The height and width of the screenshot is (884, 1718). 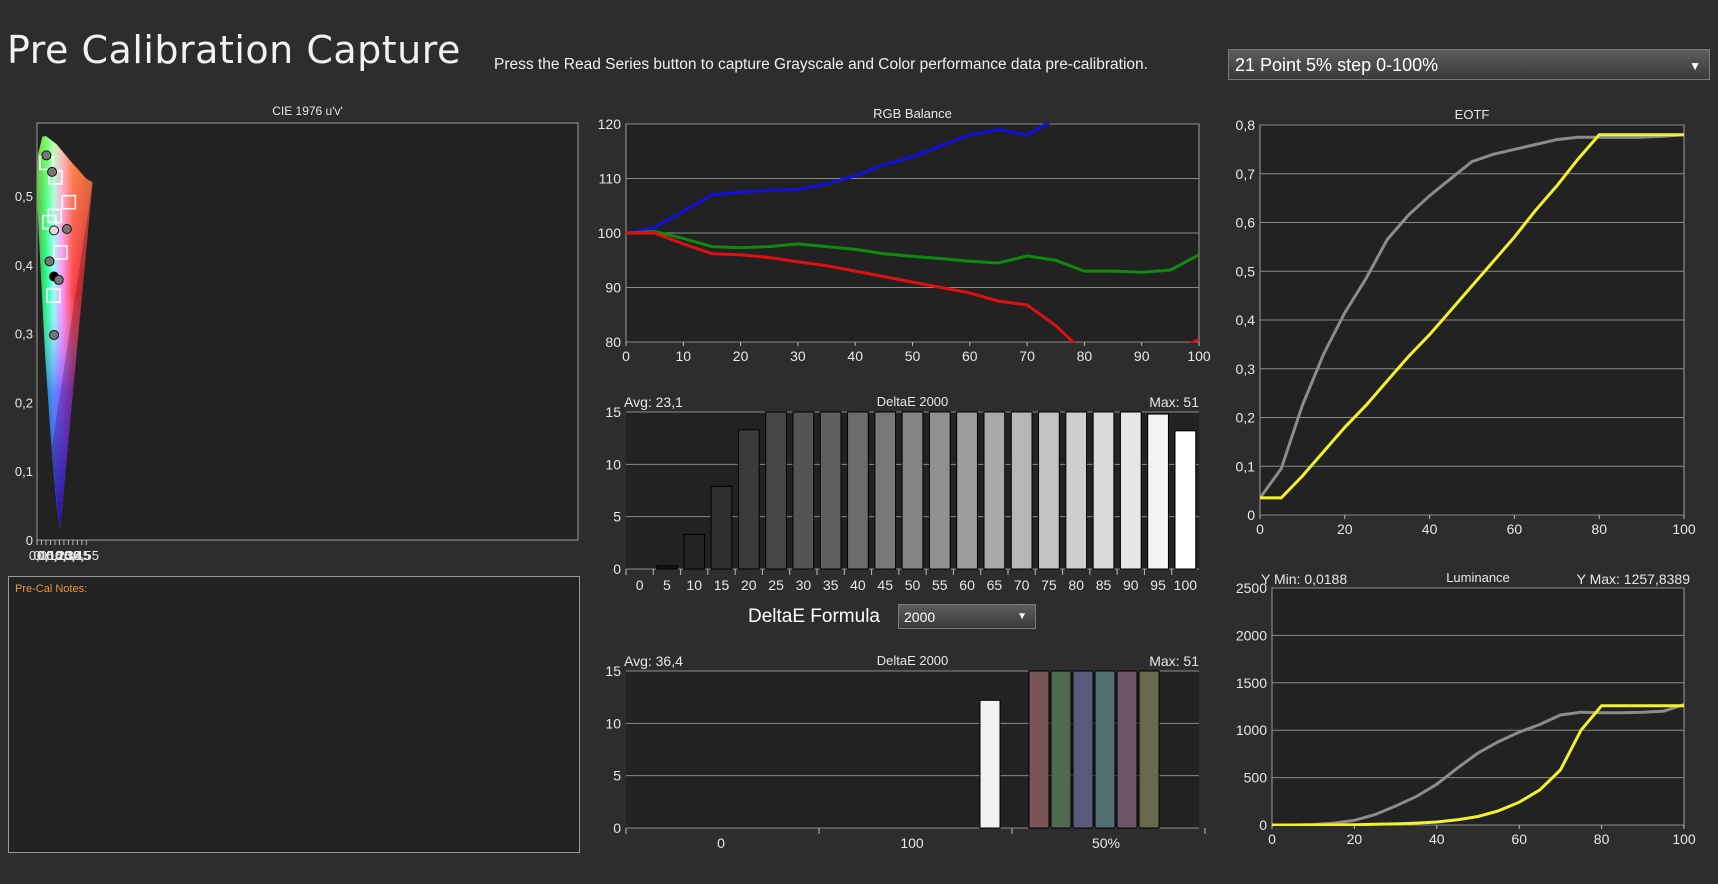 What do you see at coordinates (610, 179) in the screenshot?
I see `y-tick-label: 110` at bounding box center [610, 179].